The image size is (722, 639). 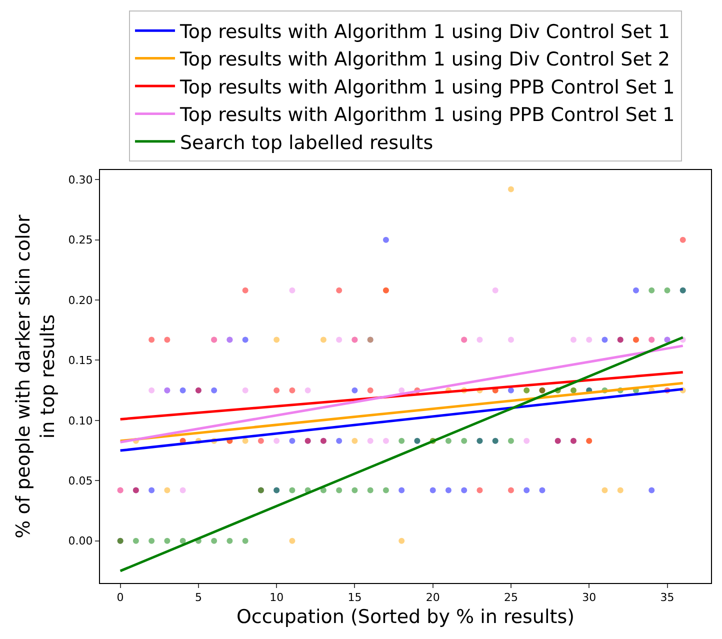 I want to click on x-tick-label: 5, so click(x=198, y=597).